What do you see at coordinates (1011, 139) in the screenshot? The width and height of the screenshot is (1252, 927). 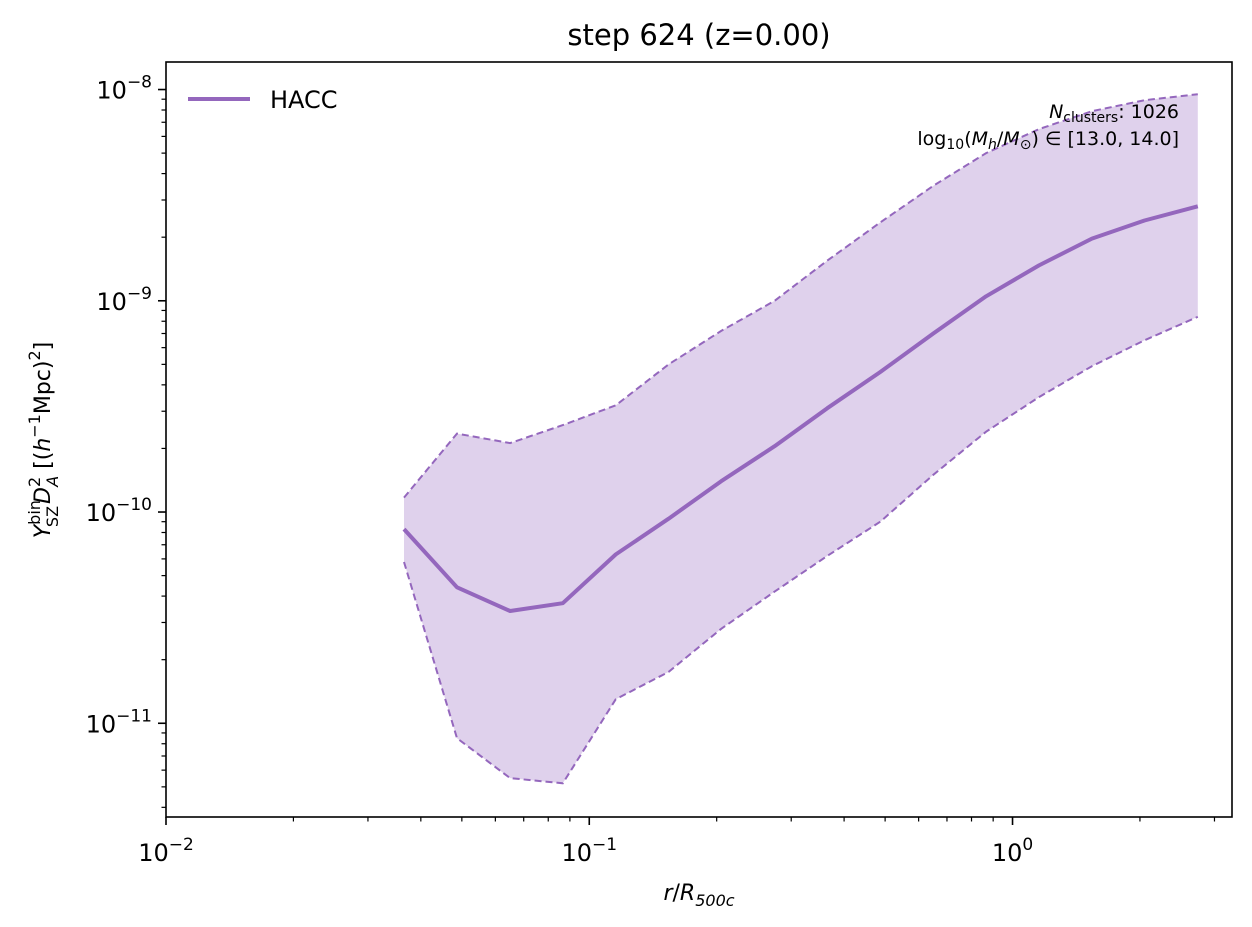 I see `mass-M2: M` at bounding box center [1011, 139].